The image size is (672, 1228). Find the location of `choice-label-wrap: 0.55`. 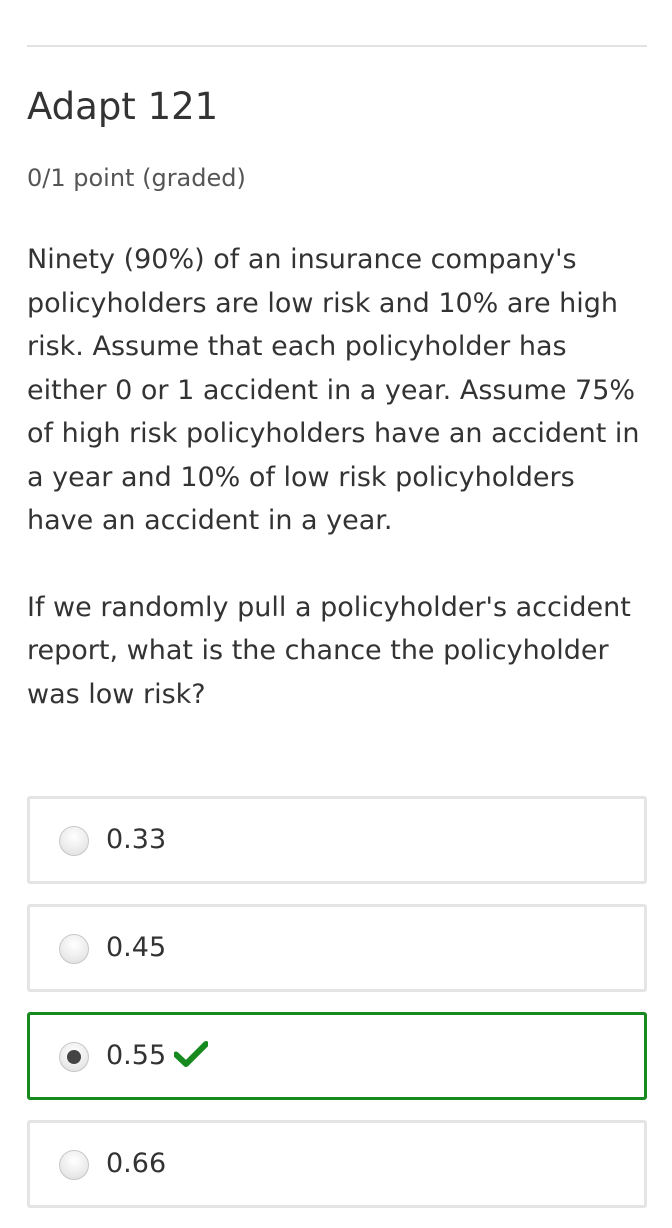

choice-label-wrap: 0.55 is located at coordinates (157, 1056).